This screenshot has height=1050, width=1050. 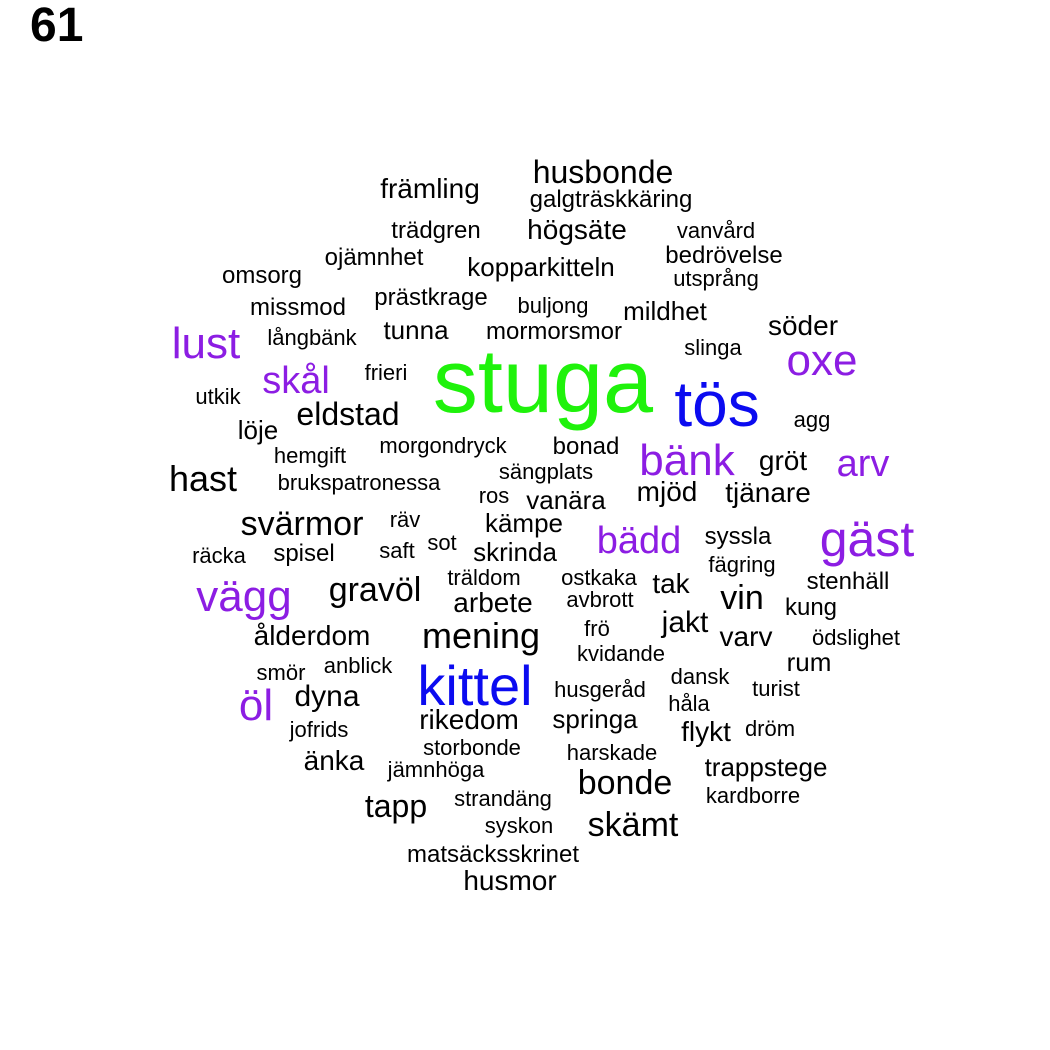 What do you see at coordinates (281, 672) in the screenshot?
I see `cloud-word: smör` at bounding box center [281, 672].